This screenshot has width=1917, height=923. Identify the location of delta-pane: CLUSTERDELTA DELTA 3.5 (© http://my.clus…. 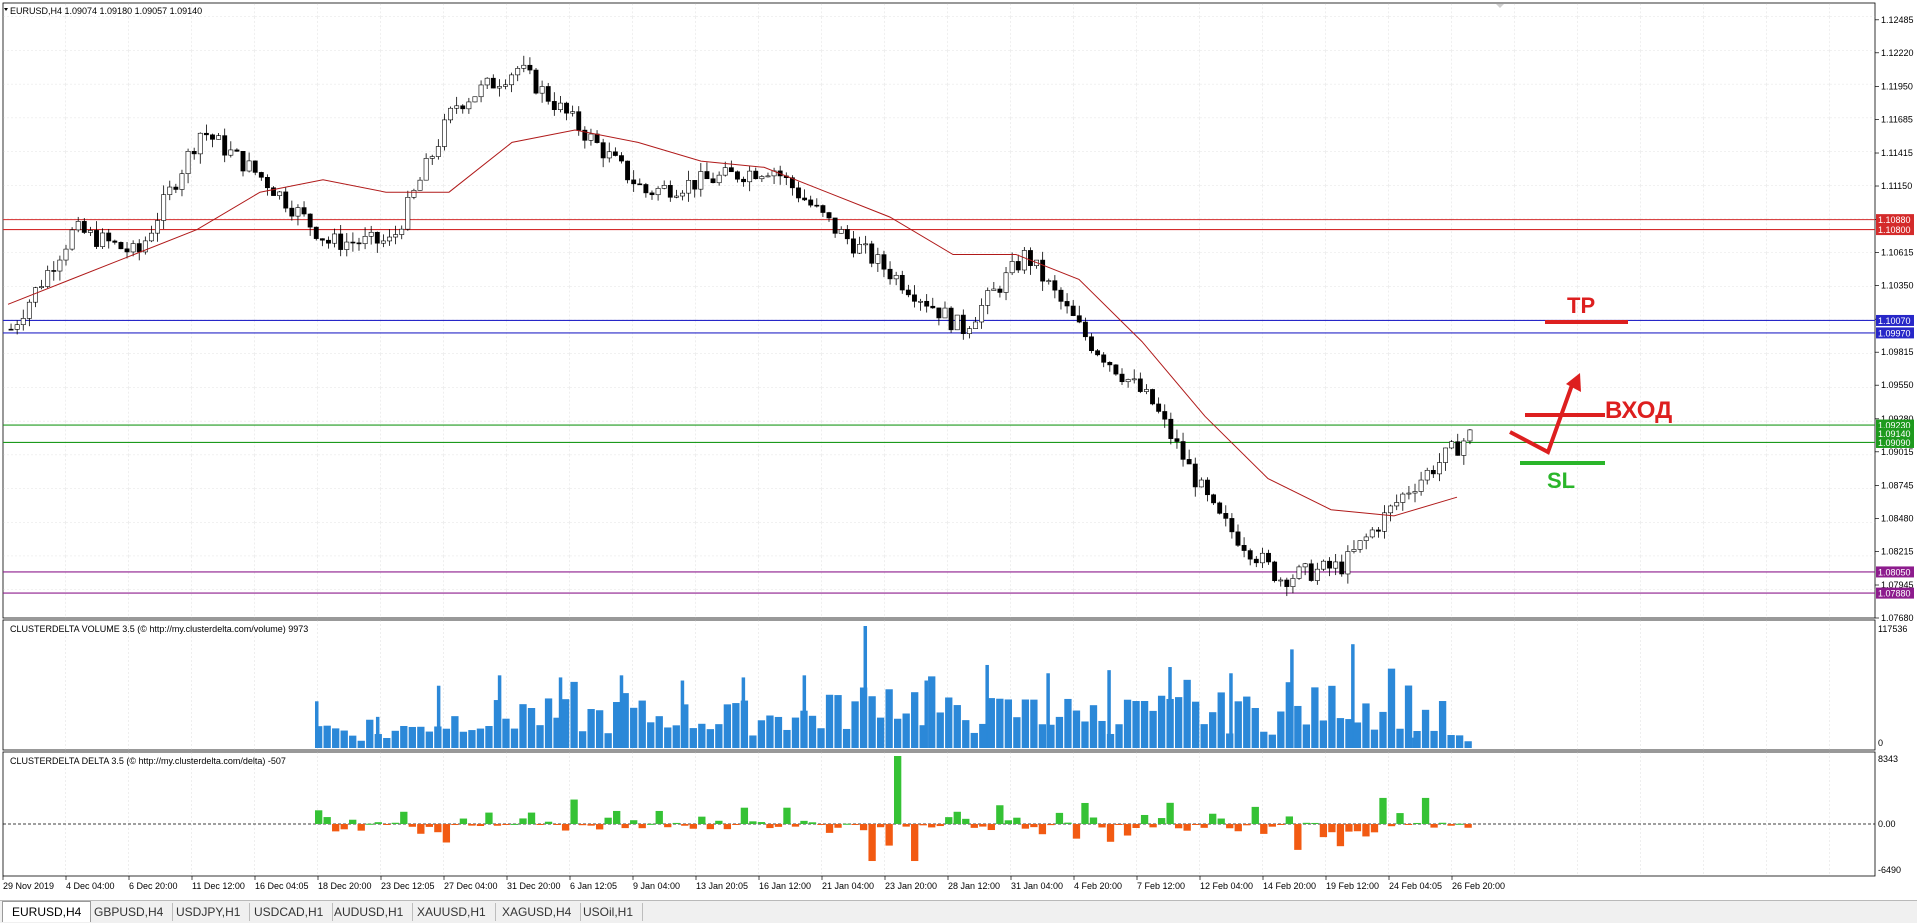
(951, 814).